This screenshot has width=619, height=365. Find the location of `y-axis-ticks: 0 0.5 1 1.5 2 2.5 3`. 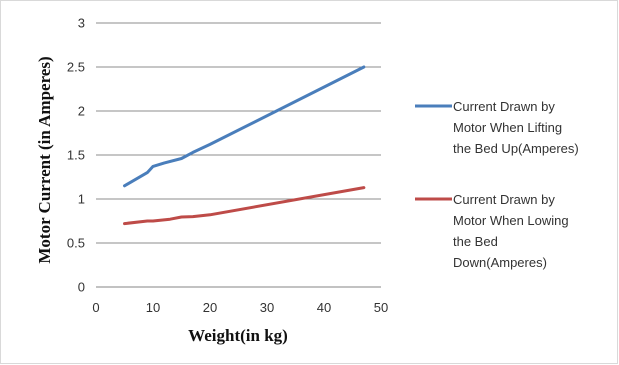

y-axis-ticks: 0 0.5 1 1.5 2 2.5 3 is located at coordinates (76, 155).